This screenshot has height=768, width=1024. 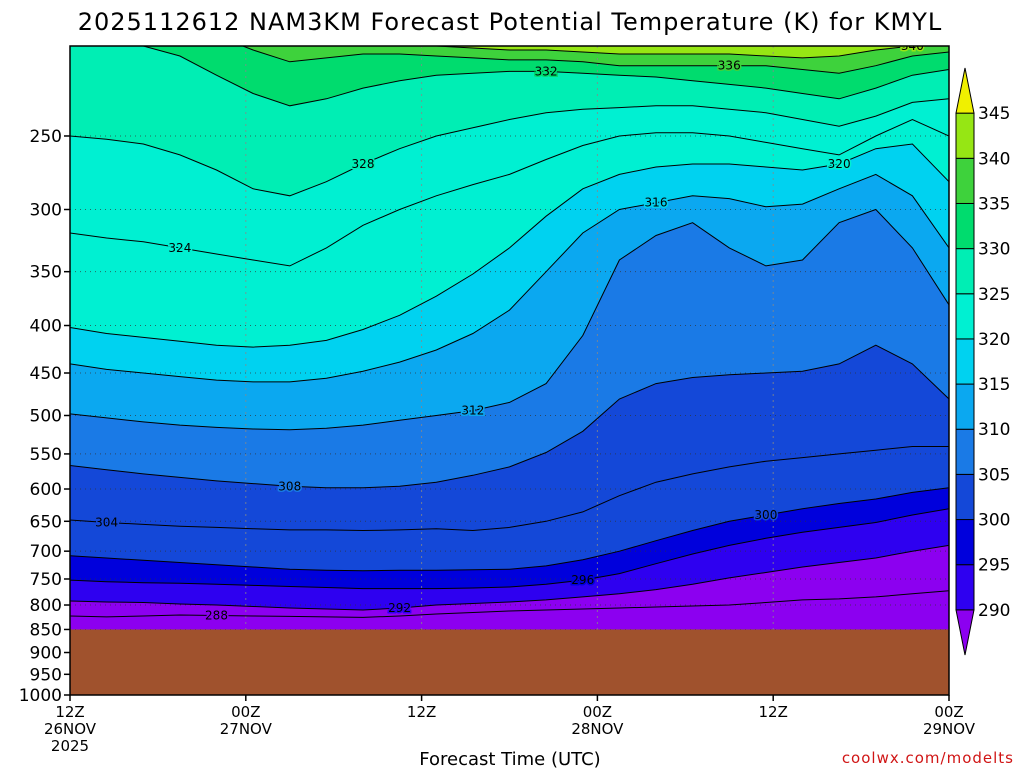 What do you see at coordinates (597, 729) in the screenshot?
I see `xtick-label-36-1: 28NOV` at bounding box center [597, 729].